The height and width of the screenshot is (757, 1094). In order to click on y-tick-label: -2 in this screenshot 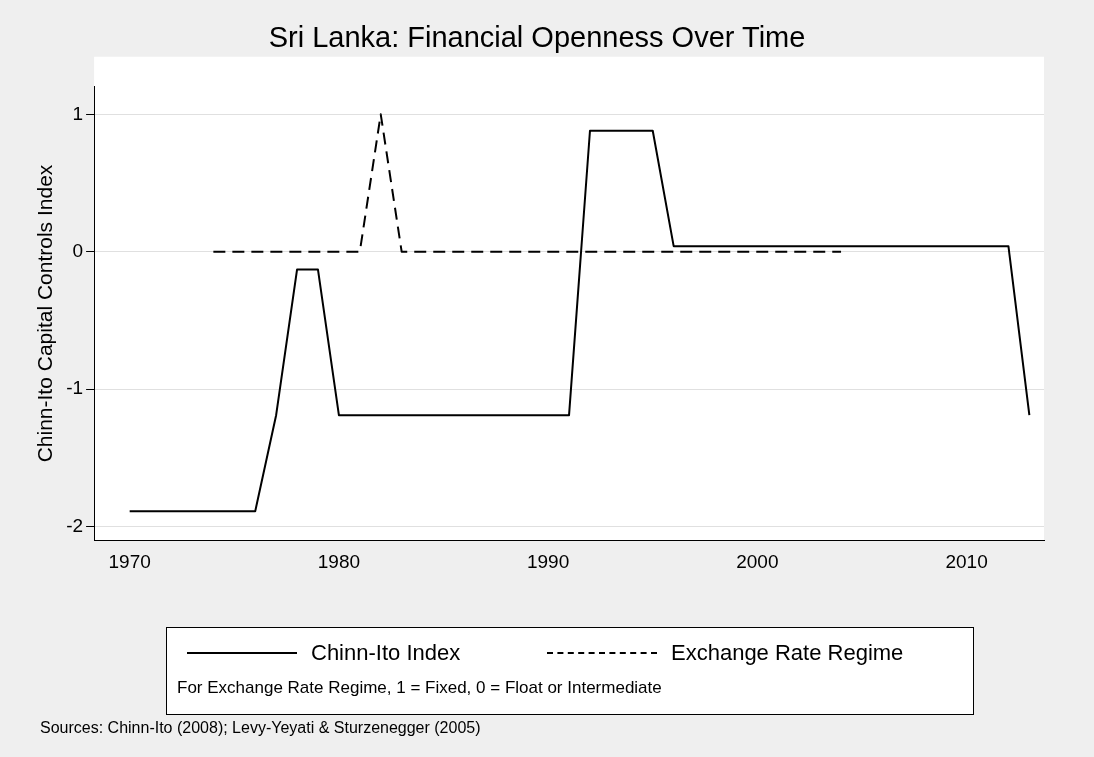, I will do `click(75, 525)`.